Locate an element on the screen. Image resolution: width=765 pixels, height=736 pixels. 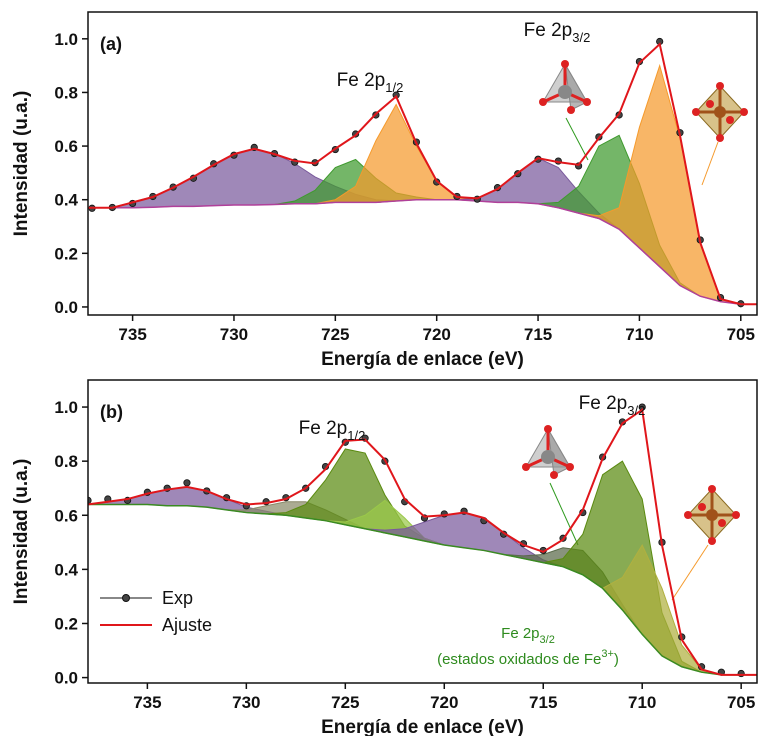
legend-label: Exp is located at coordinates (177, 598).